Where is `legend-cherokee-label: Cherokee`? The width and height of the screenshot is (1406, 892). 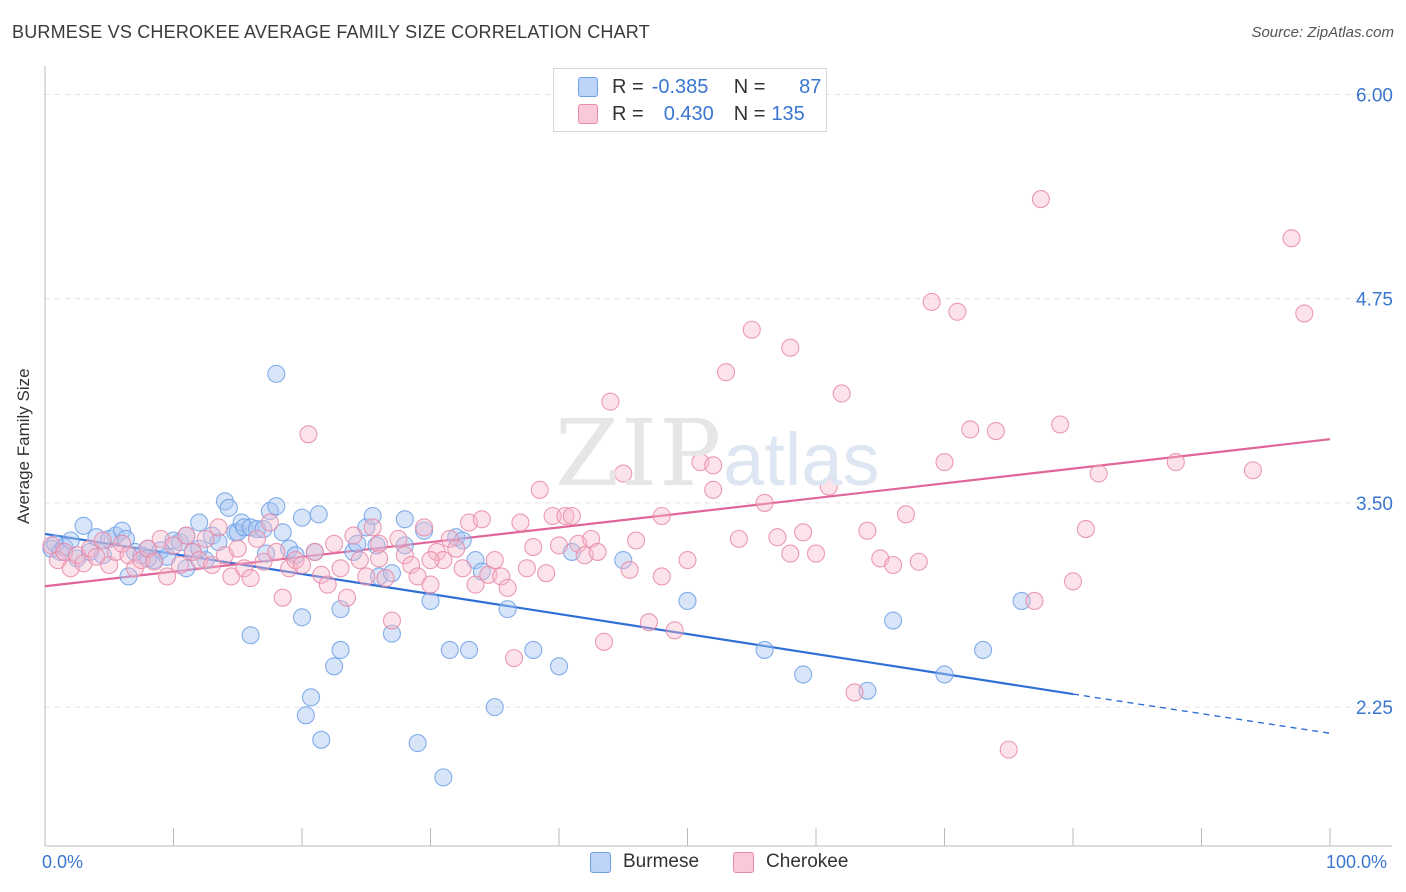
legend-cherokee-label: Cherokee is located at coordinates (807, 861).